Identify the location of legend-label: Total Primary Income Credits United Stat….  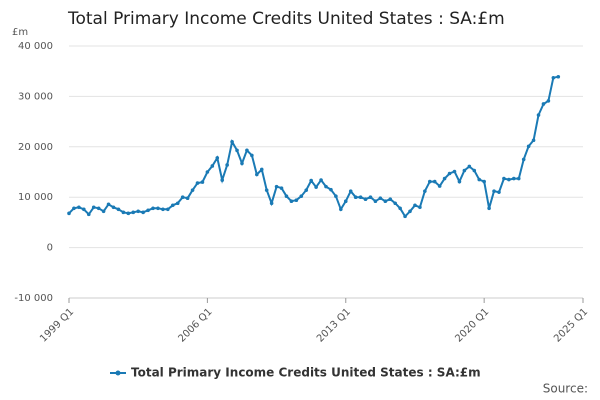
(306, 373).